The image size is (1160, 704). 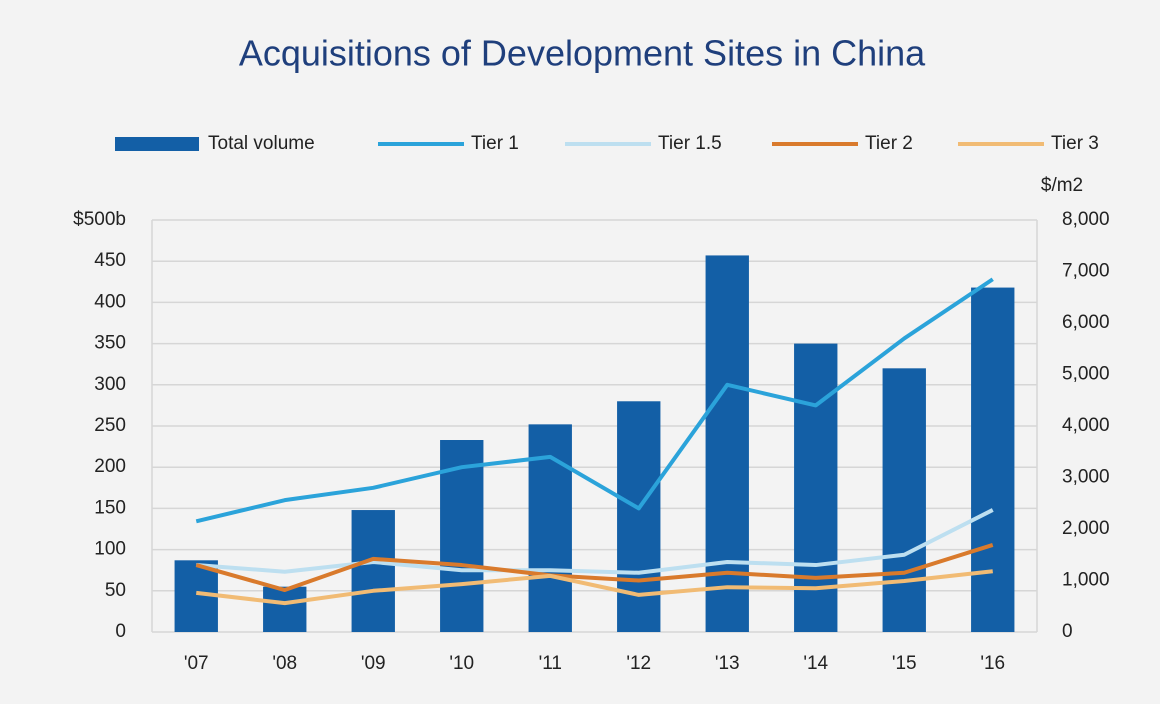 I want to click on x-tick-label: '11, so click(x=550, y=663).